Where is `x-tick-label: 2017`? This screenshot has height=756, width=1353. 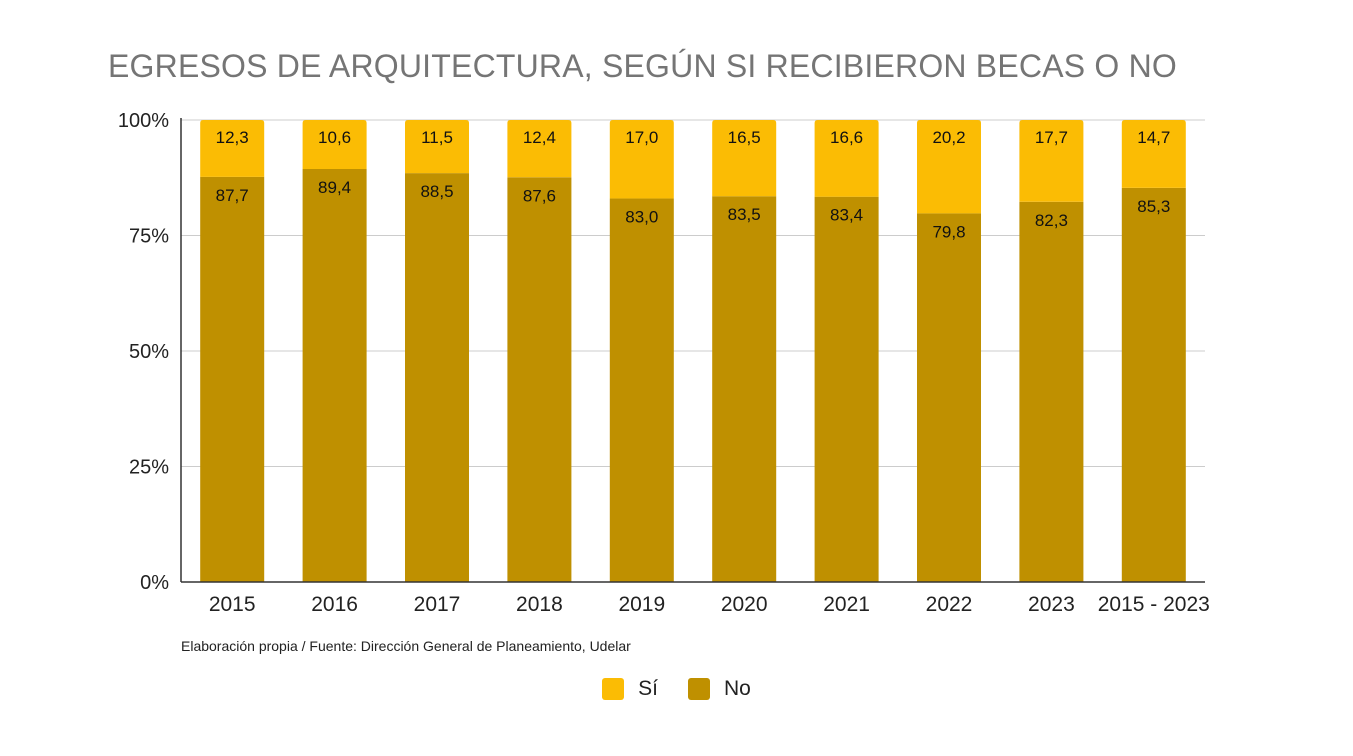 x-tick-label: 2017 is located at coordinates (437, 604).